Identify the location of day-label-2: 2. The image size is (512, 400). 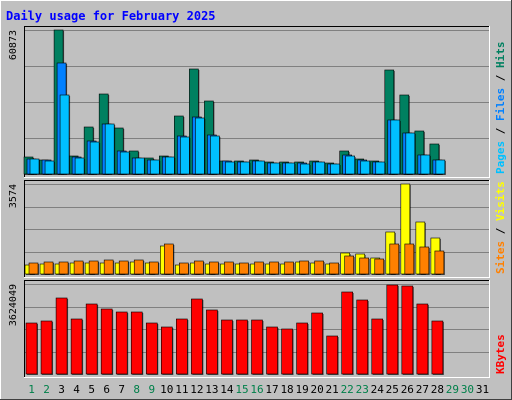
(46, 389).